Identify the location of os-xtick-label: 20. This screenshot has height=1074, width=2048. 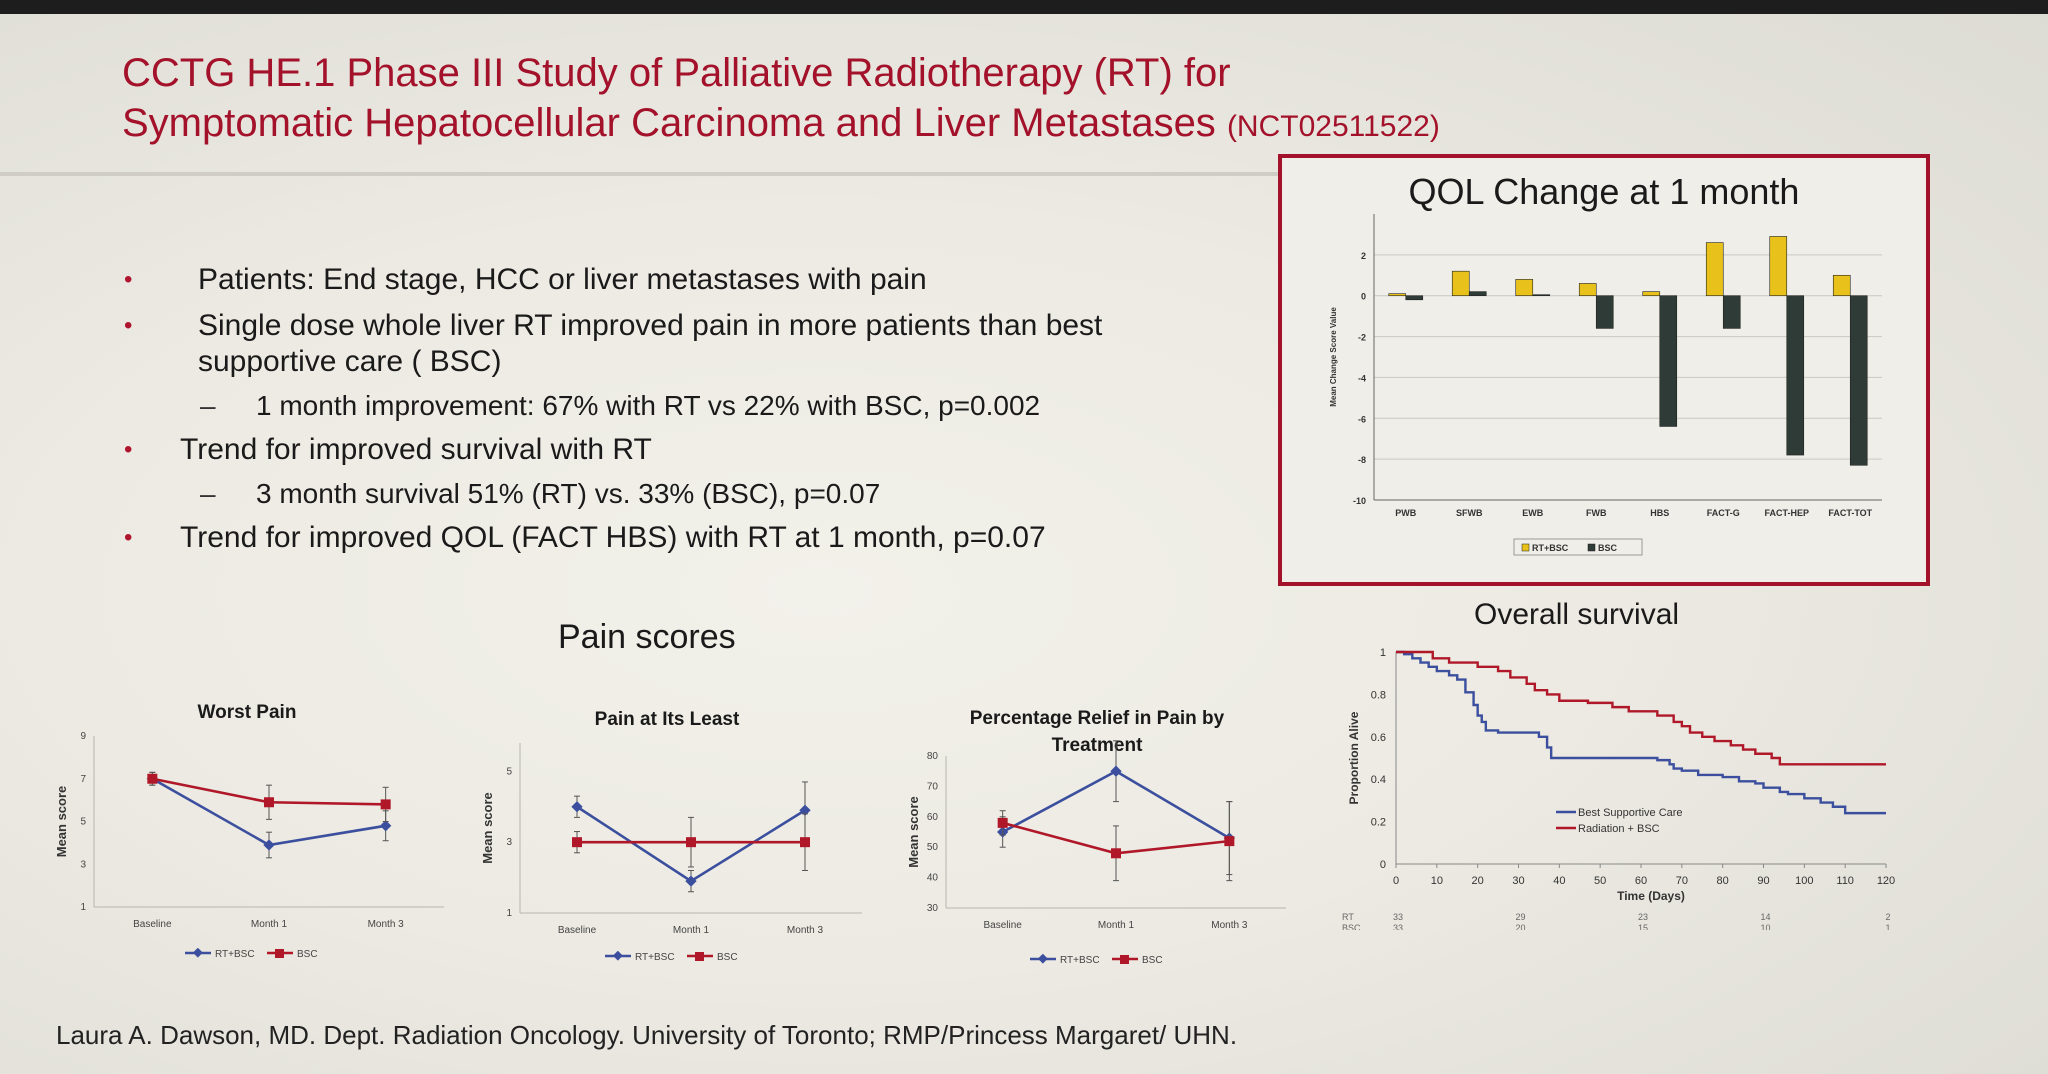
(1478, 881).